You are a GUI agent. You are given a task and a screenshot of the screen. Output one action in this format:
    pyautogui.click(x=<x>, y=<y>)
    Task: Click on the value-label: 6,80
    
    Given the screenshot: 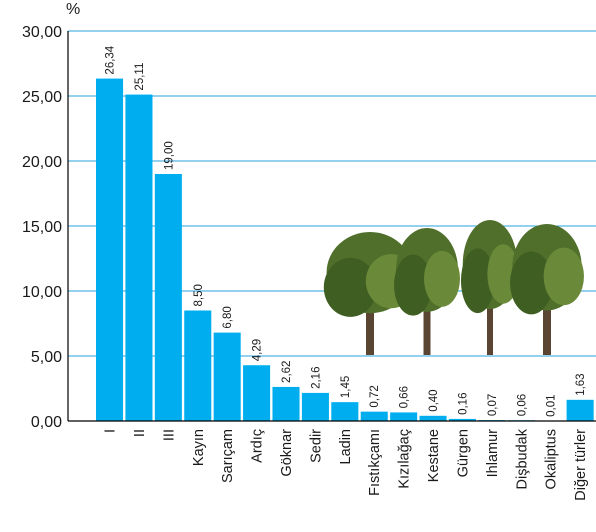 What is the action you would take?
    pyautogui.click(x=228, y=317)
    